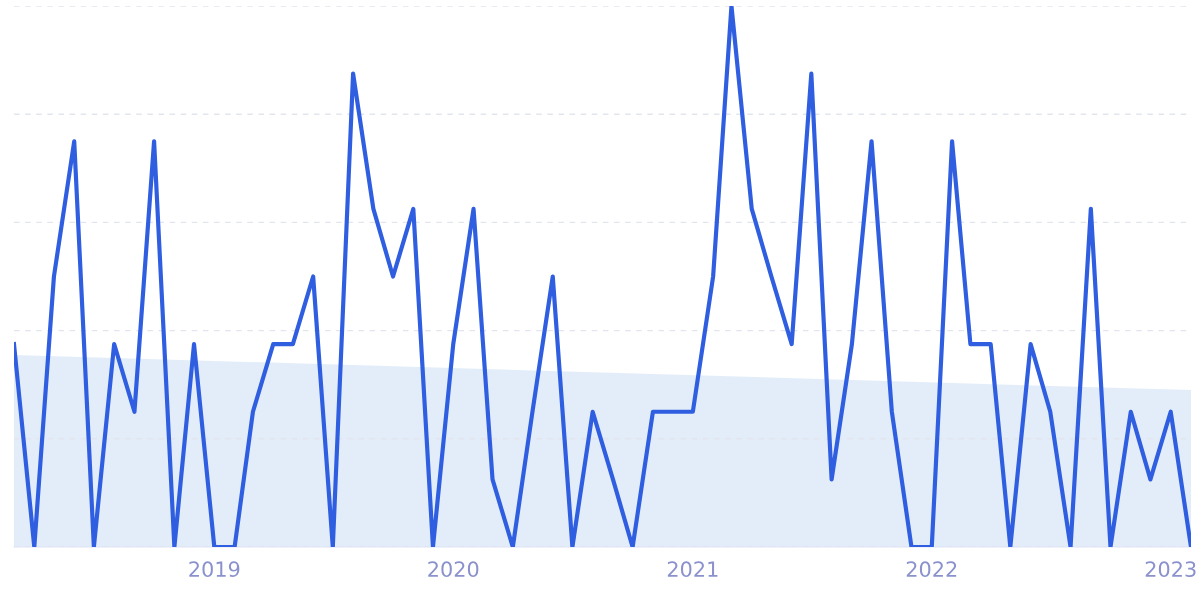 The width and height of the screenshot is (1200, 599). I want to click on x-tick-label: 2019, so click(214, 569).